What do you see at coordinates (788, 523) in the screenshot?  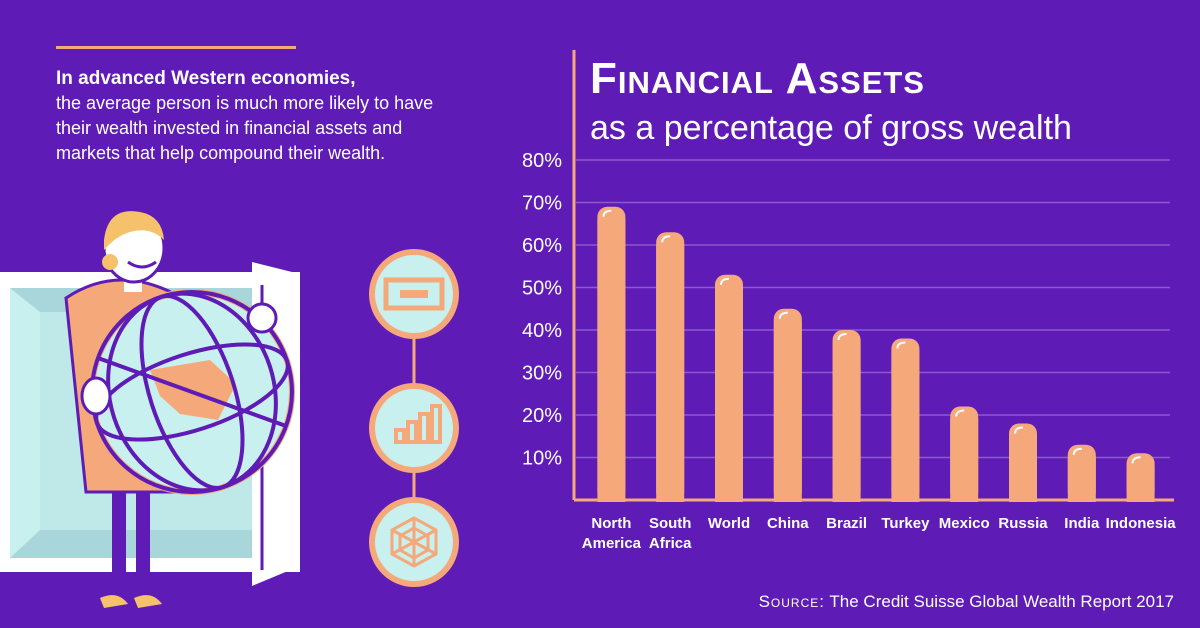 I see `x-tick-label: China` at bounding box center [788, 523].